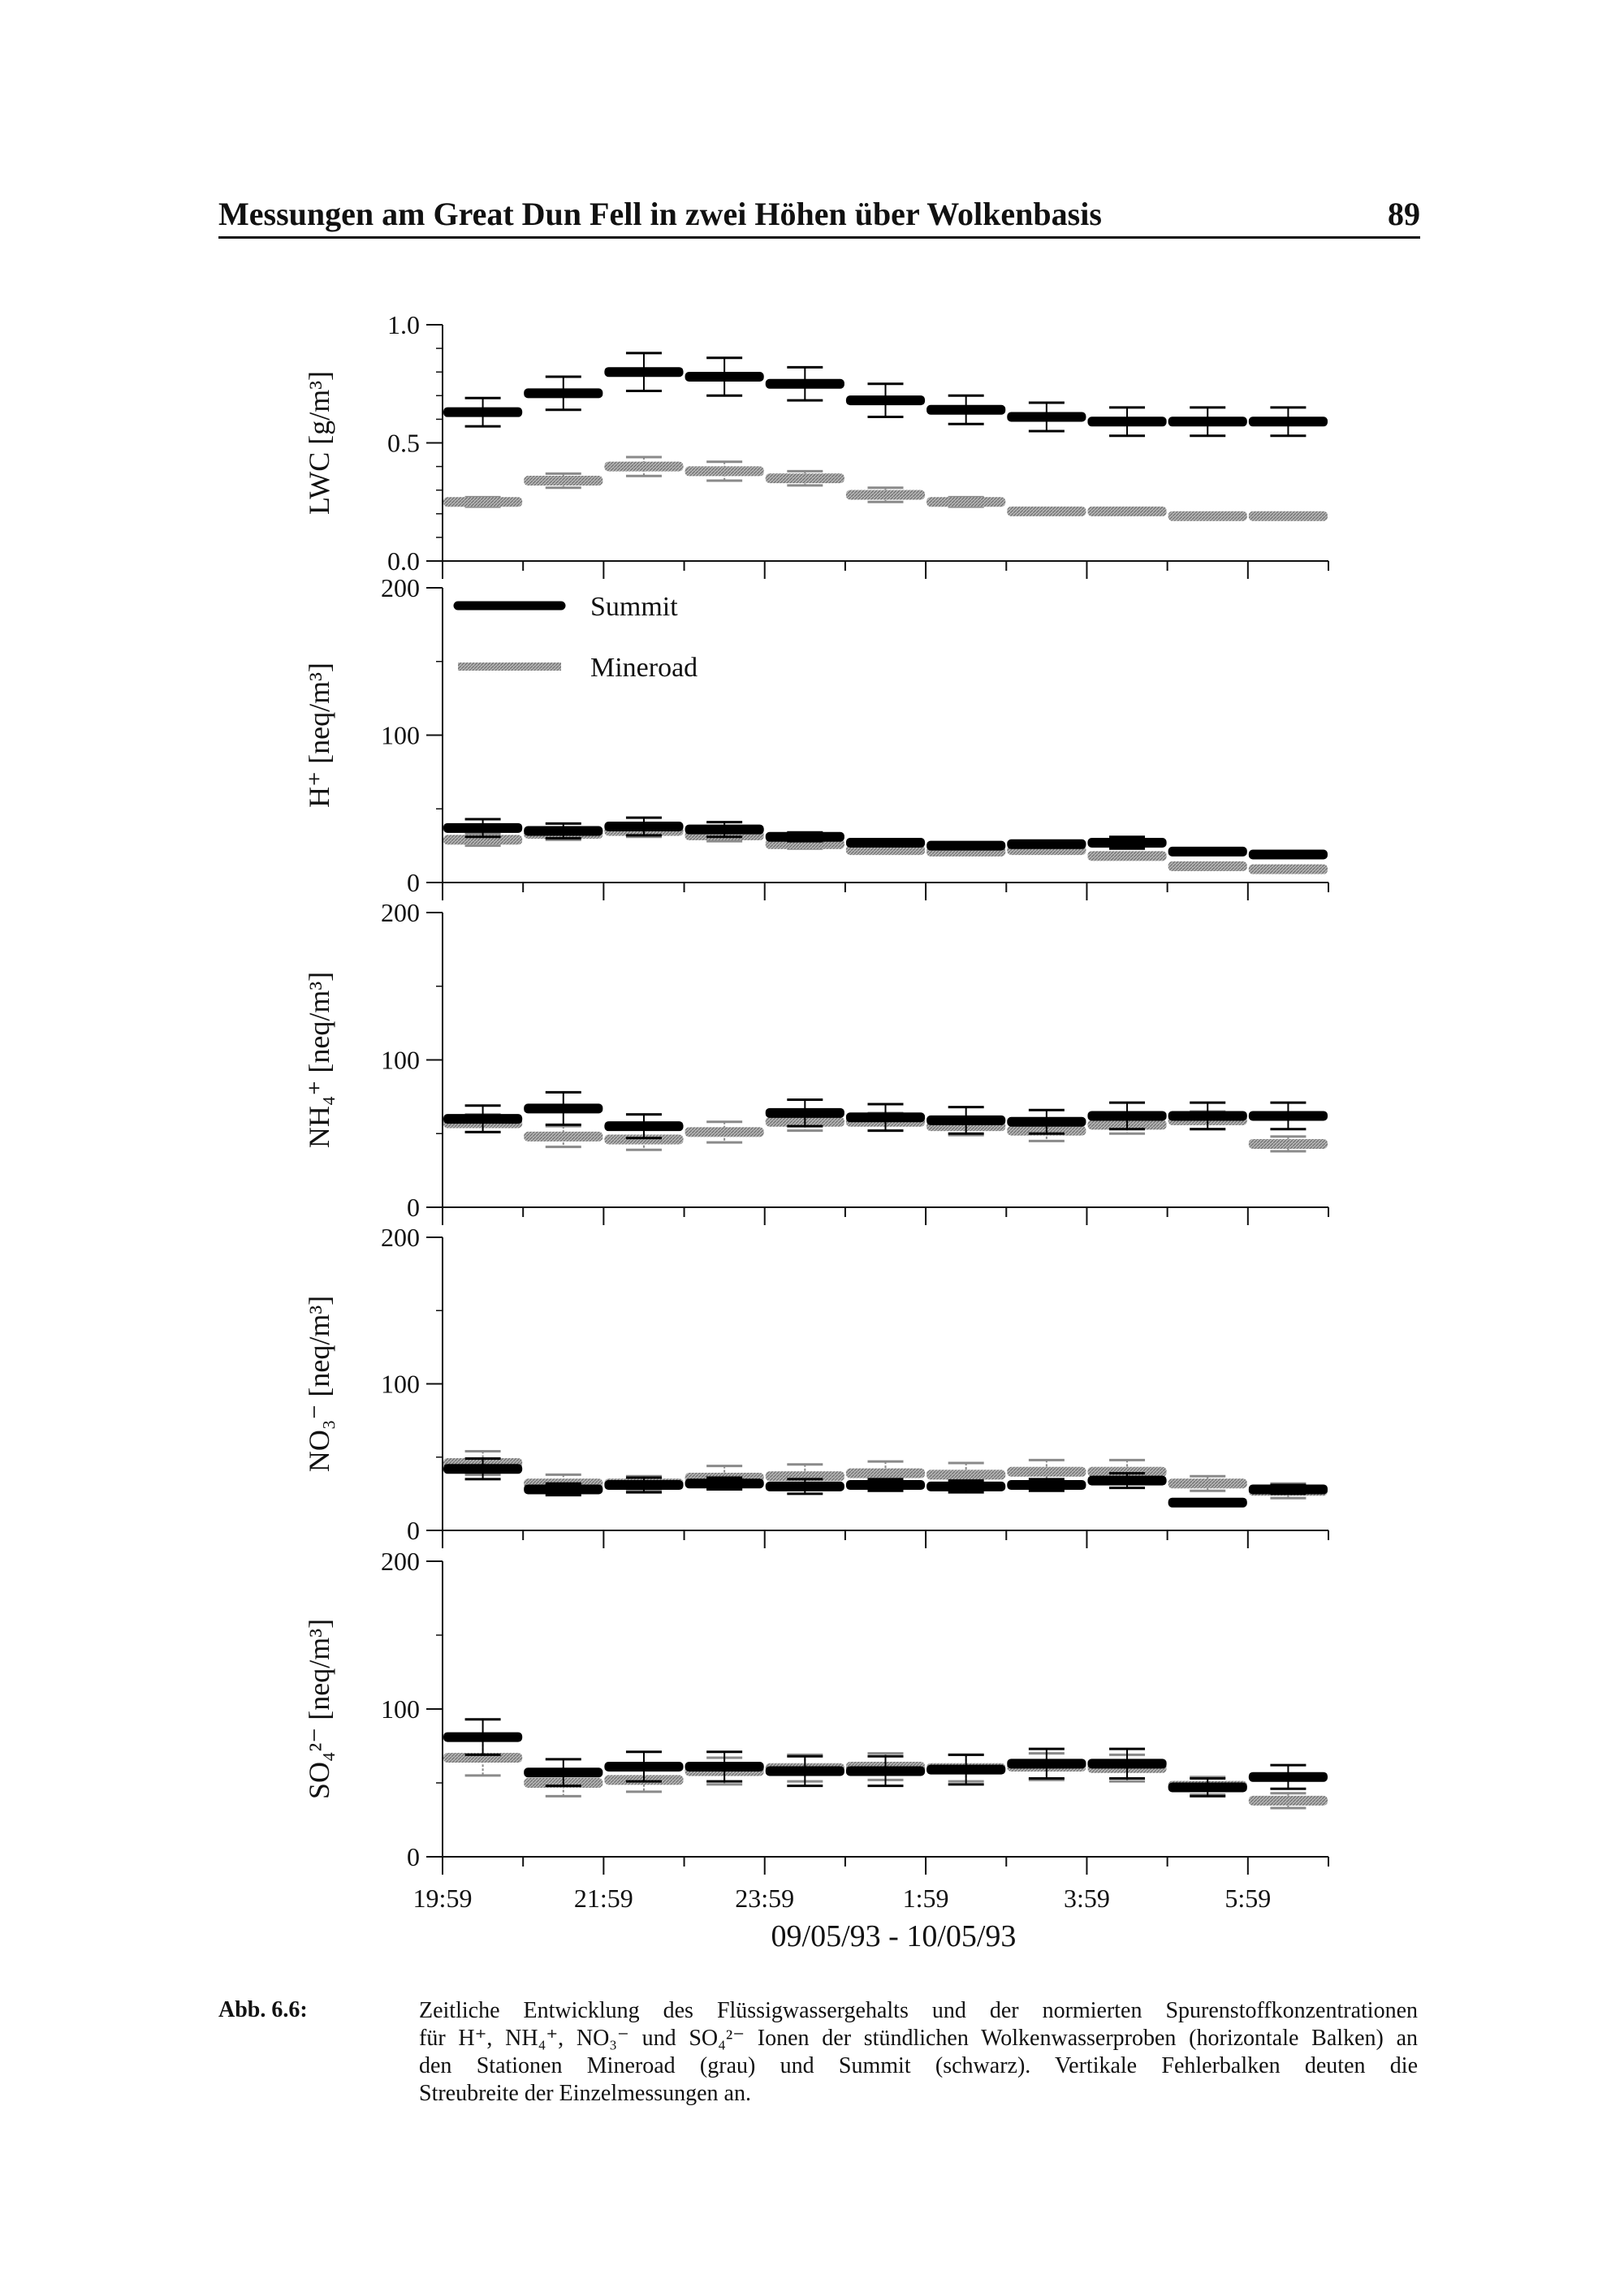  What do you see at coordinates (510, 666) in the screenshot?
I see `legend-mineroad-swatch` at bounding box center [510, 666].